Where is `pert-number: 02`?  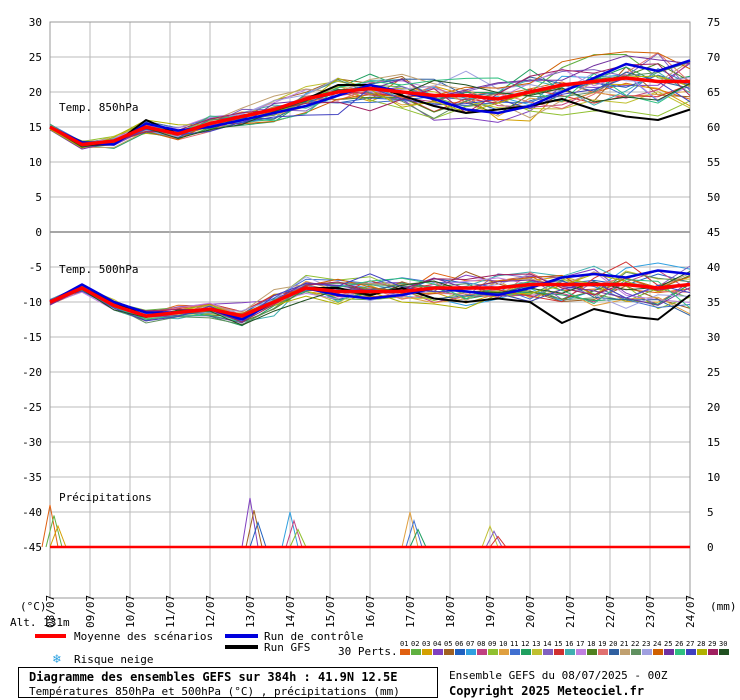 pert-number: 02 is located at coordinates (415, 644).